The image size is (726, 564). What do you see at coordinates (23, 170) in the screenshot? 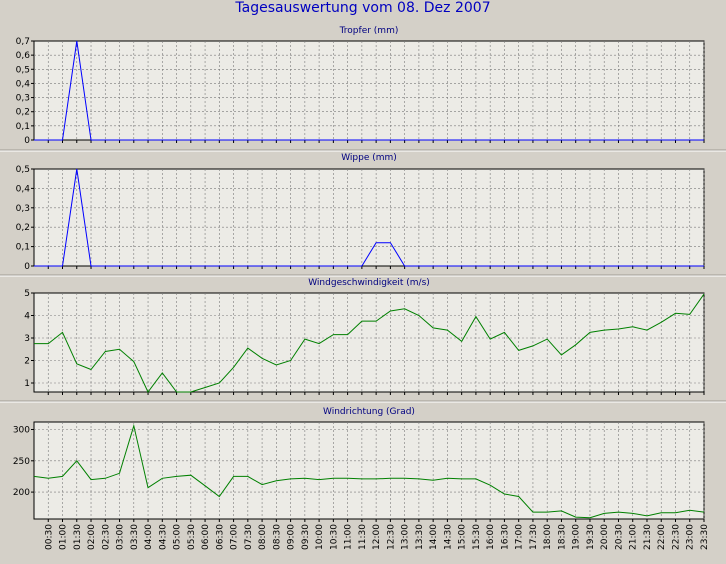
I see `y-tick-label: 0,5` at bounding box center [23, 170].